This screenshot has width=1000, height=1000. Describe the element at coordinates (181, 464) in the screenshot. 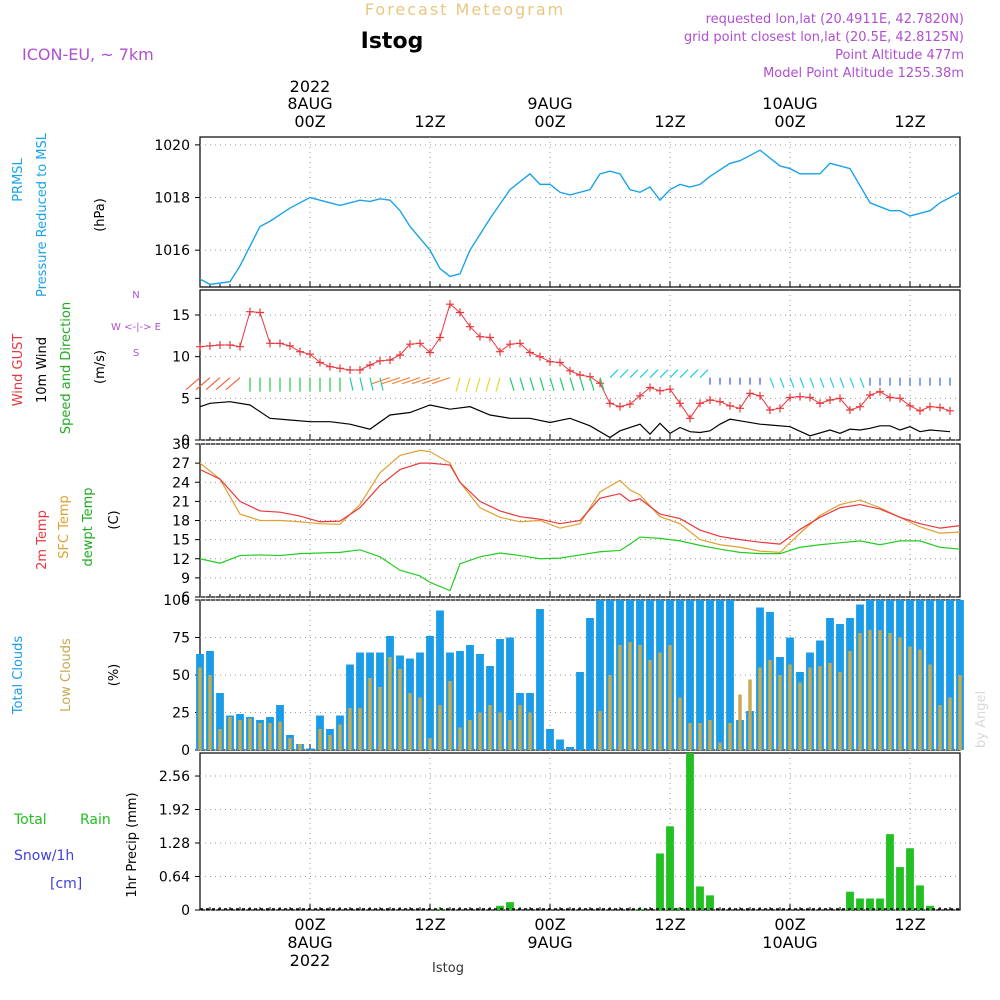

I see `y-tick-label: 27` at that location.